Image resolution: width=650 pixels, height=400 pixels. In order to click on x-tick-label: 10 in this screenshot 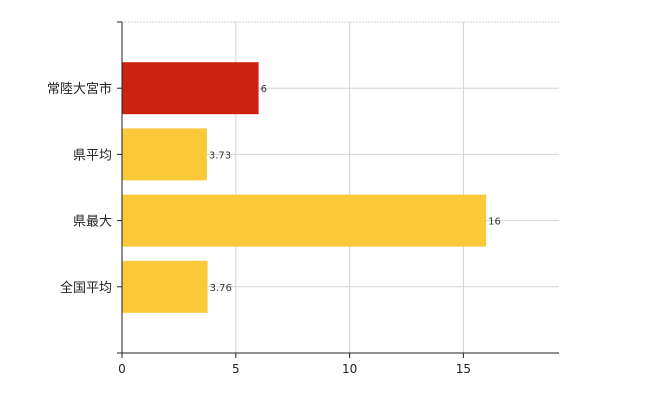, I will do `click(349, 369)`.